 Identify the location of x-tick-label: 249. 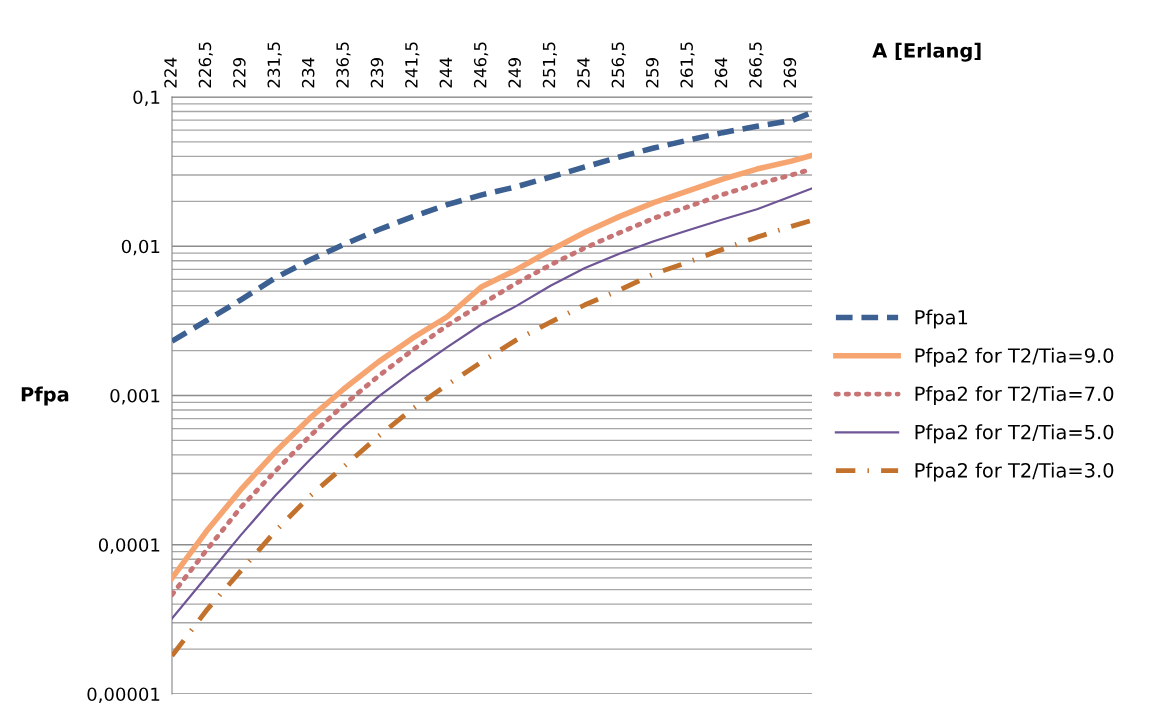
(514, 73).